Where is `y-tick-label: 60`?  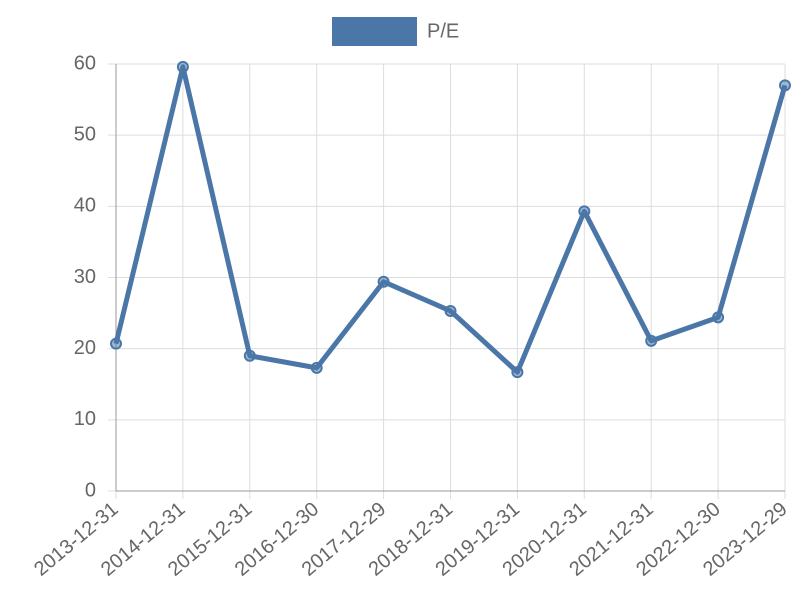 y-tick-label: 60 is located at coordinates (85, 63).